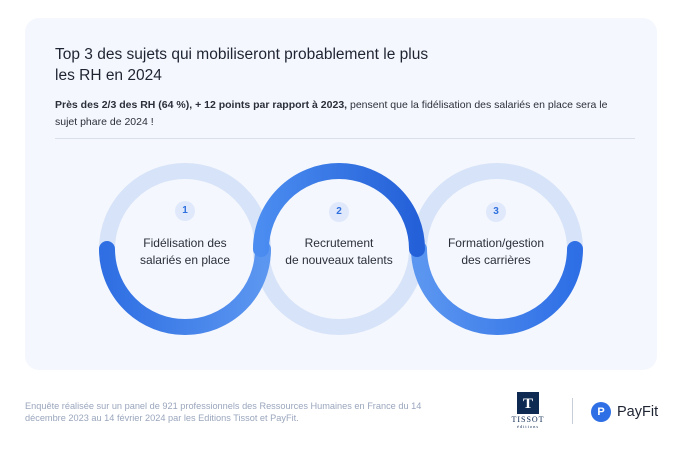 This screenshot has height=457, width=676. I want to click on payfit-logo: P PayFit, so click(624, 412).